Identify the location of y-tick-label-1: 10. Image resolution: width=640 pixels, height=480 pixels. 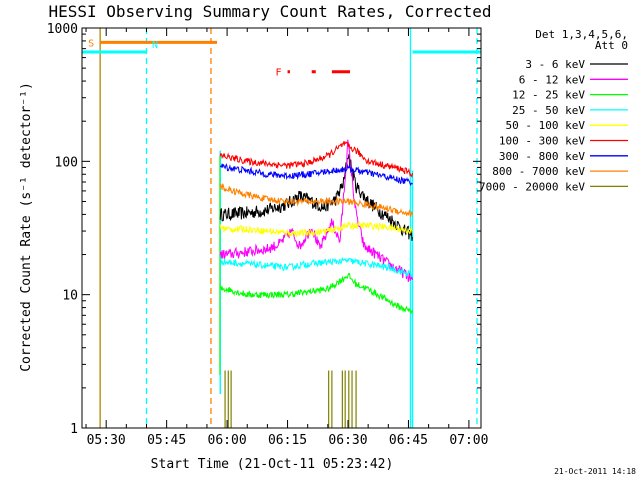
(70, 296).